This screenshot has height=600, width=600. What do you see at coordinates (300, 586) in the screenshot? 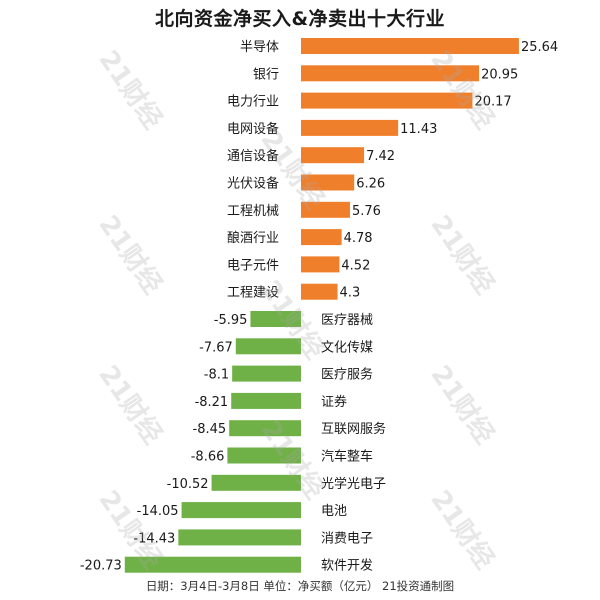
I see `chart-footer: 日期：3月4日-3月8日 单位：净买额（亿元） 21投资通制图` at bounding box center [300, 586].